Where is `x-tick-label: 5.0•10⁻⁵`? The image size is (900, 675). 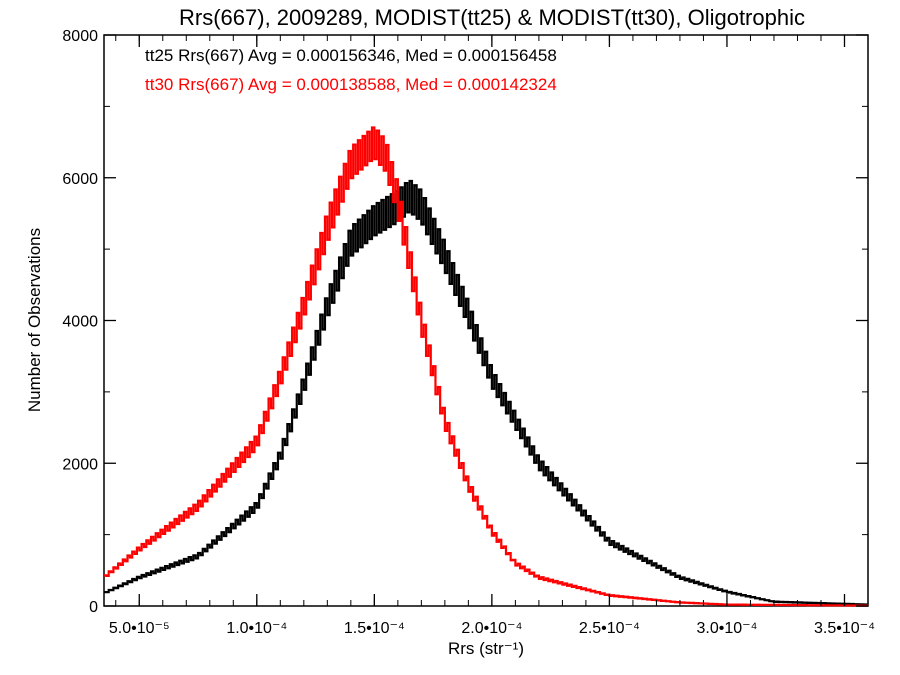
x-tick-label: 5.0•10⁻⁵ is located at coordinates (139, 628).